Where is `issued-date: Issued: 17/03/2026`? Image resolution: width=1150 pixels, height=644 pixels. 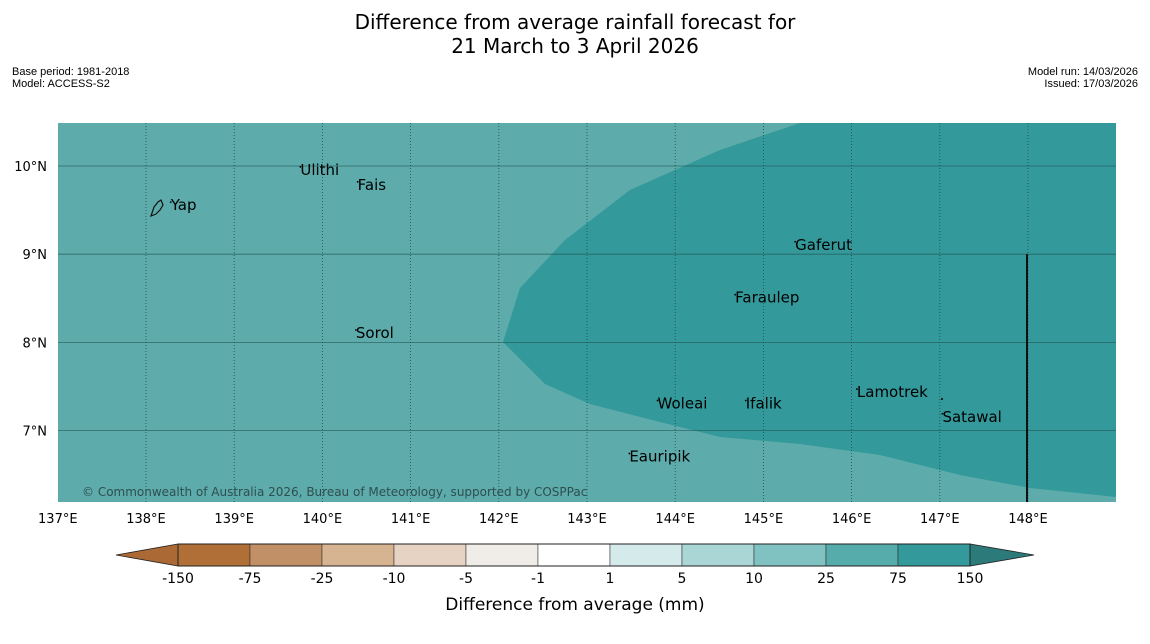 issued-date: Issued: 17/03/2026 is located at coordinates (1091, 84).